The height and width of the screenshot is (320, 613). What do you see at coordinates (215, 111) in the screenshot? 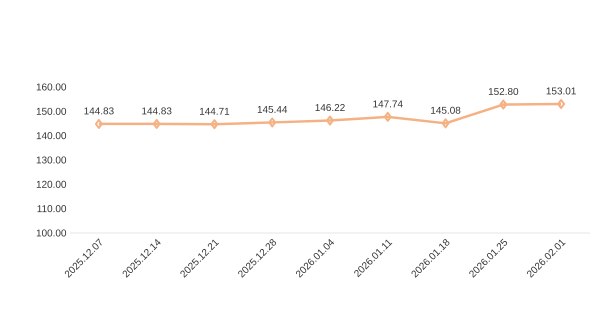
I see `data-label: 144.71` at bounding box center [215, 111].